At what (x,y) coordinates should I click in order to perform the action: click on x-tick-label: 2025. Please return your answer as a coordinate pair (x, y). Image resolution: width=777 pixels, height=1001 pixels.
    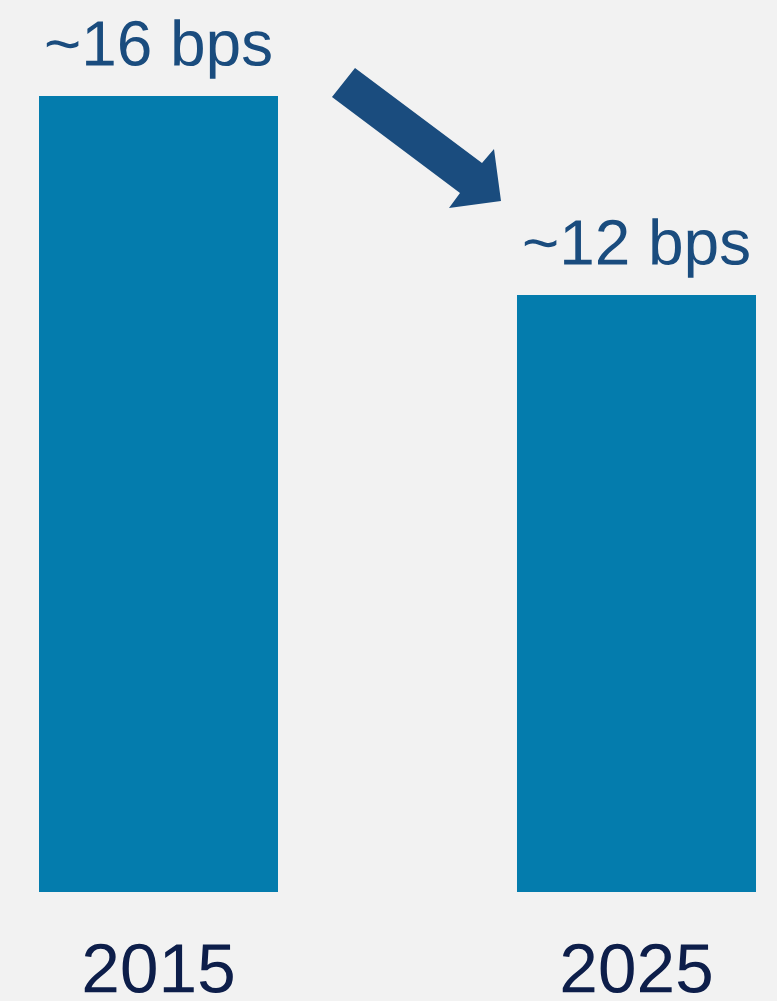
    Looking at the image, I should click on (636, 968).